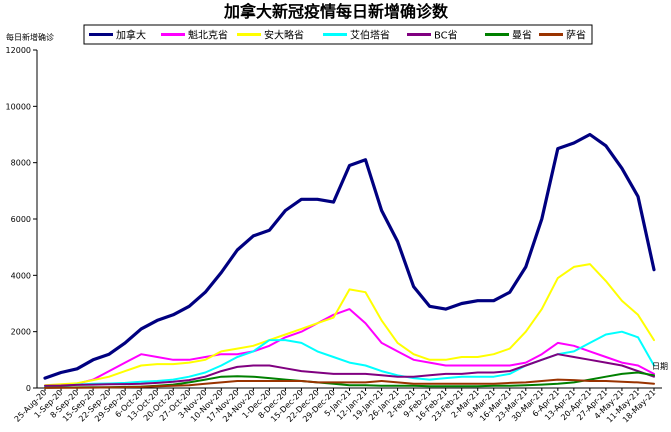  Describe the element at coordinates (21, 275) in the screenshot. I see `y-tick-label: 4000` at that location.